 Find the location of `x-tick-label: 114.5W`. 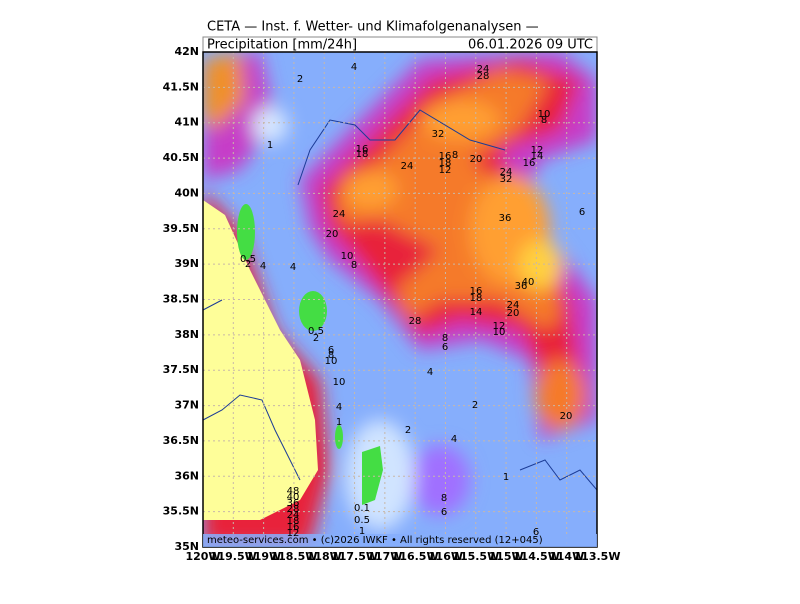

x-tick-label: 114.5W is located at coordinates (536, 556).